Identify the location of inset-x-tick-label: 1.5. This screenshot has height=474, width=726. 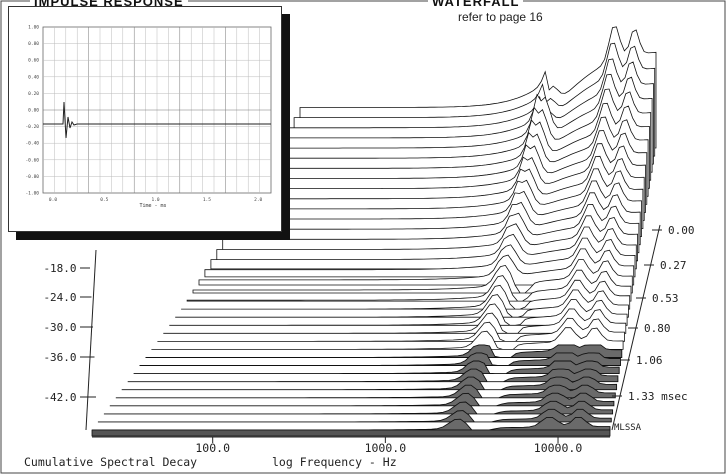
(207, 200).